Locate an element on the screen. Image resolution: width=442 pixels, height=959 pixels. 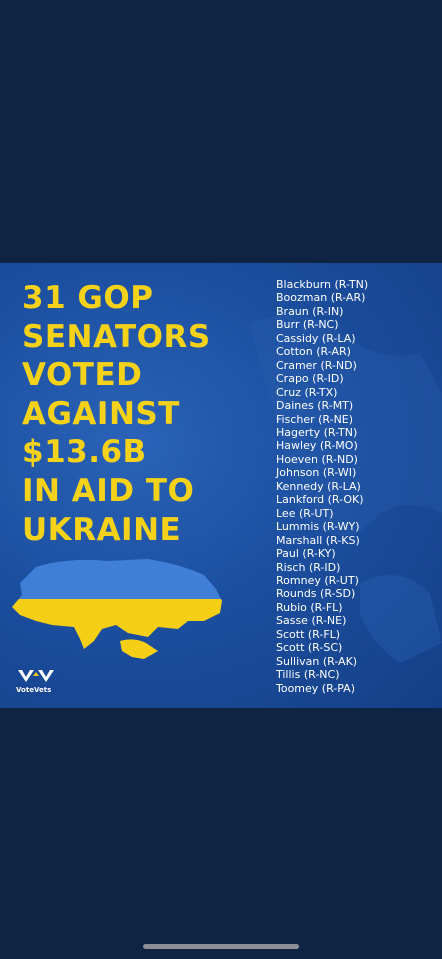
senator-name: Sullivan (R-AK) is located at coordinates (317, 661).